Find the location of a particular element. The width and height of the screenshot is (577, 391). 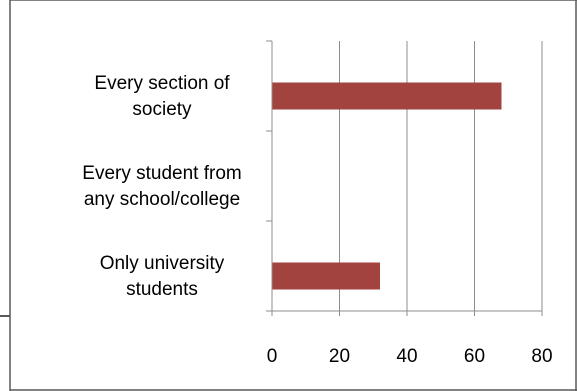

x-tick-label: 0 is located at coordinates (272, 356).